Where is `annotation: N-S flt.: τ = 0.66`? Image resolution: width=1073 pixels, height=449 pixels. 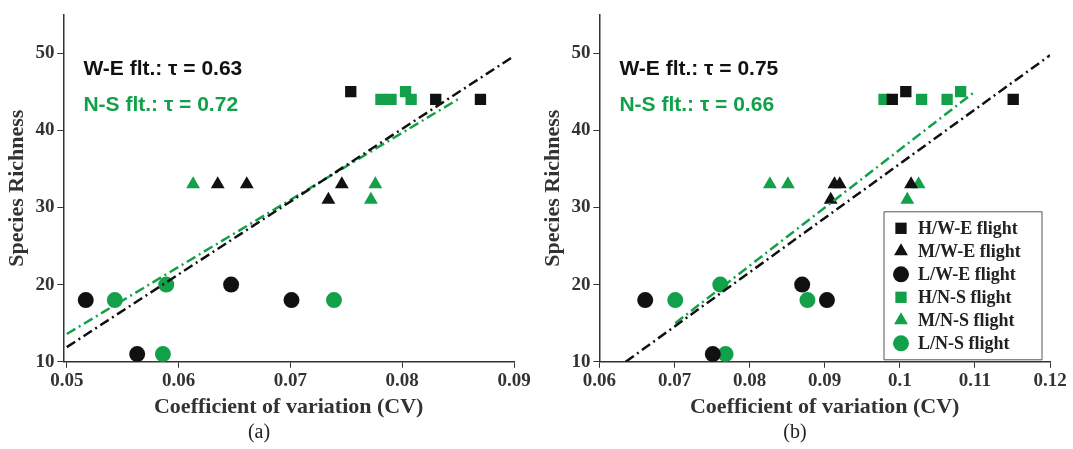
annotation: N-S flt.: τ = 0.66 is located at coordinates (697, 104).